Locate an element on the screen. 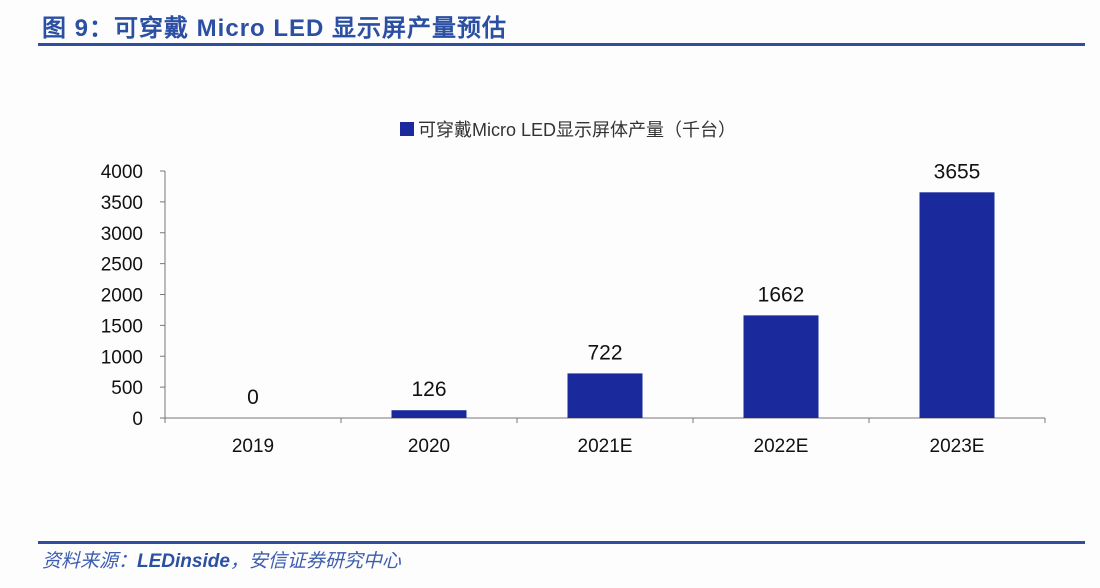  x-tick-label: 2021E is located at coordinates (605, 446).